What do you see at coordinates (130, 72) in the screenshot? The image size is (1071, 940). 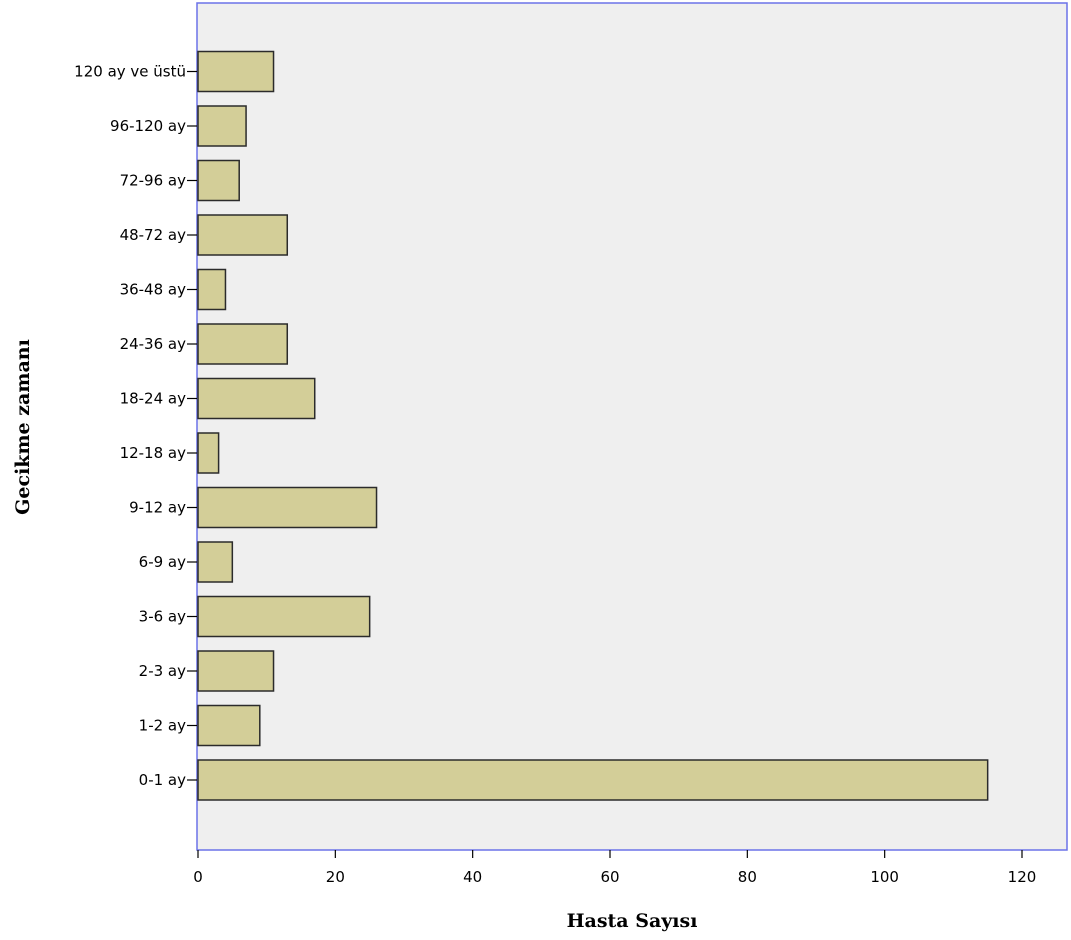 I see `y-tick-label: 120 ay ve üstü` at bounding box center [130, 72].